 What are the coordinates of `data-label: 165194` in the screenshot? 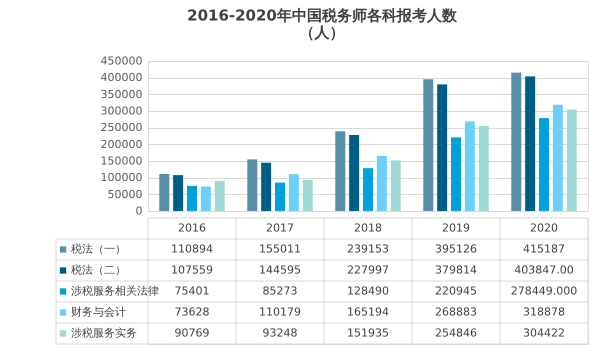 It's located at (368, 312).